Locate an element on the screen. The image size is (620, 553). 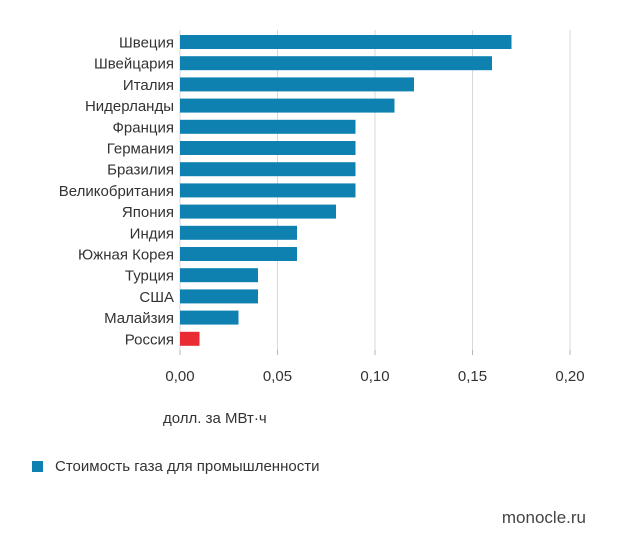
category-label-2: Италия is located at coordinates (148, 85).